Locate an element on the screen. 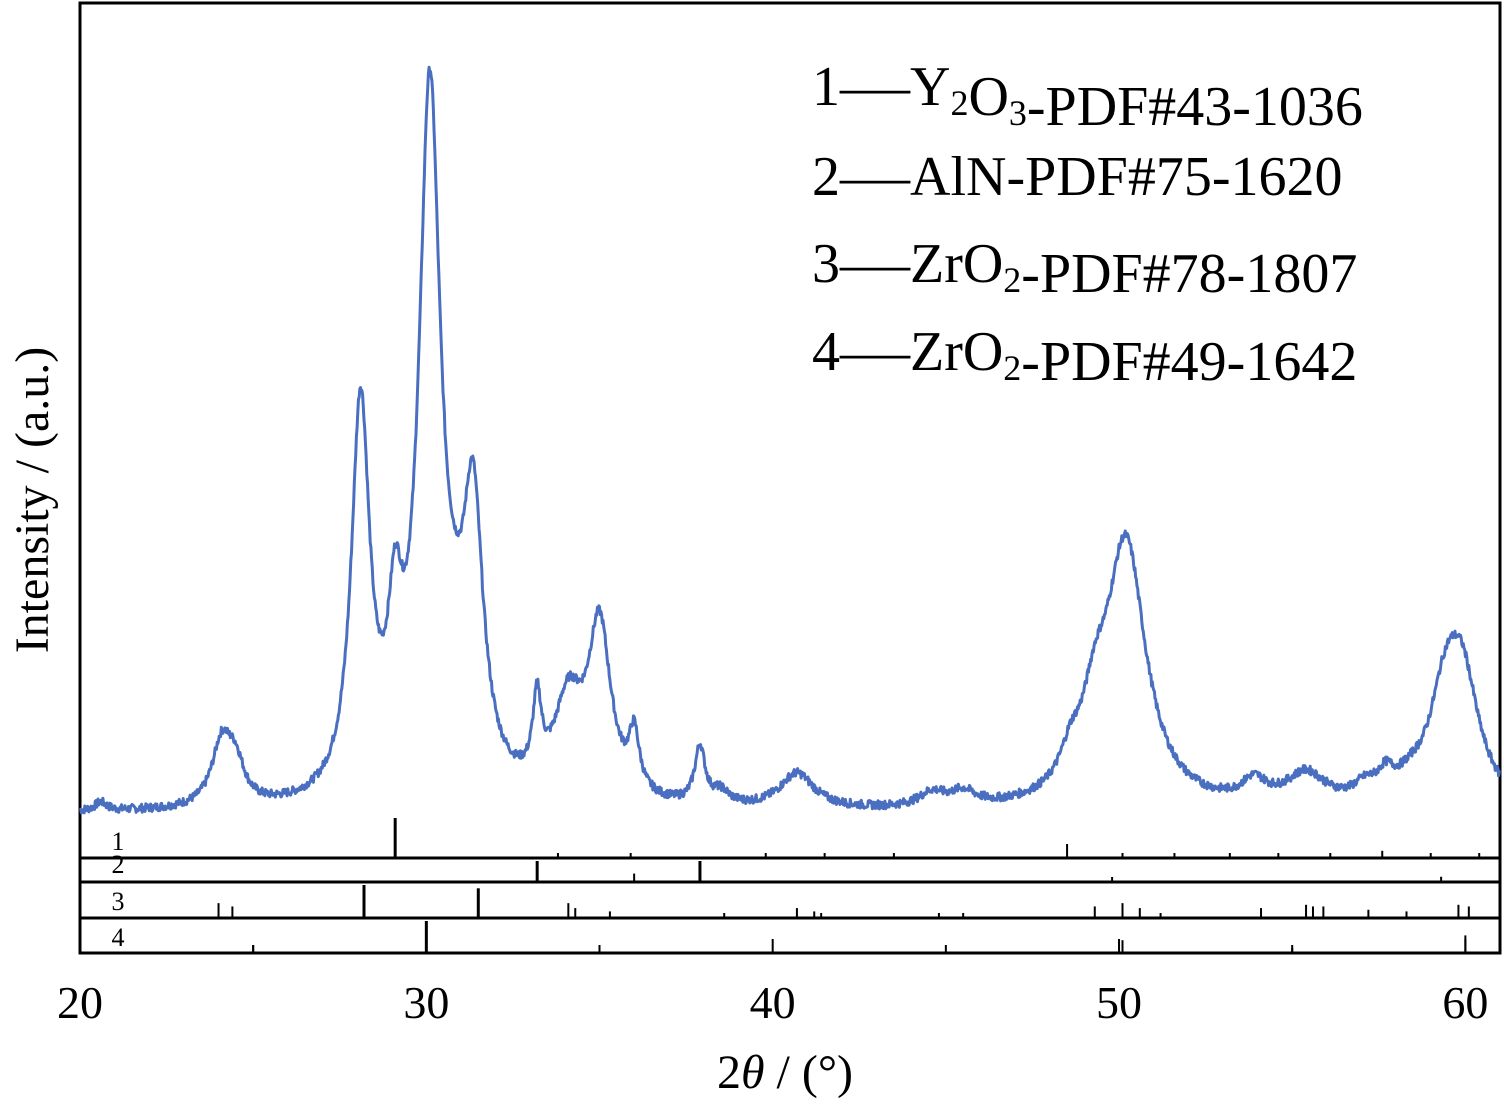 The image size is (1504, 1107). reference-label: 2 is located at coordinates (118, 864).